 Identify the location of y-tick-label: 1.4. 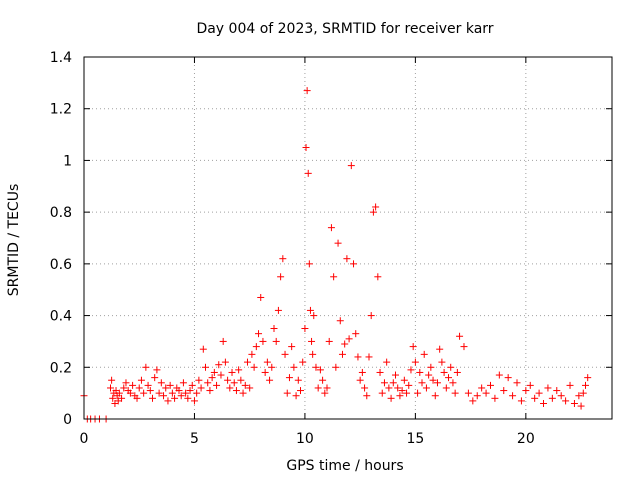
(61, 58).